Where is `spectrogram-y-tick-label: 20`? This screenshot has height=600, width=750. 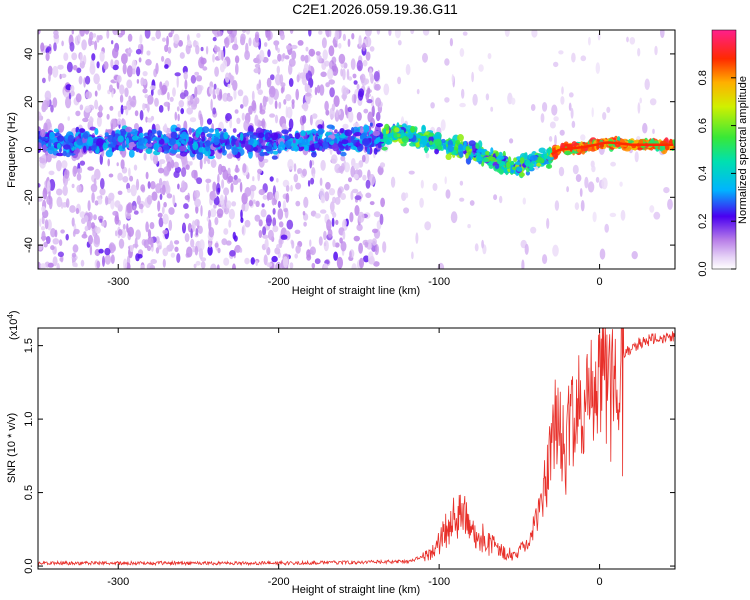 spectrogram-y-tick-label: 20 is located at coordinates (29, 102).